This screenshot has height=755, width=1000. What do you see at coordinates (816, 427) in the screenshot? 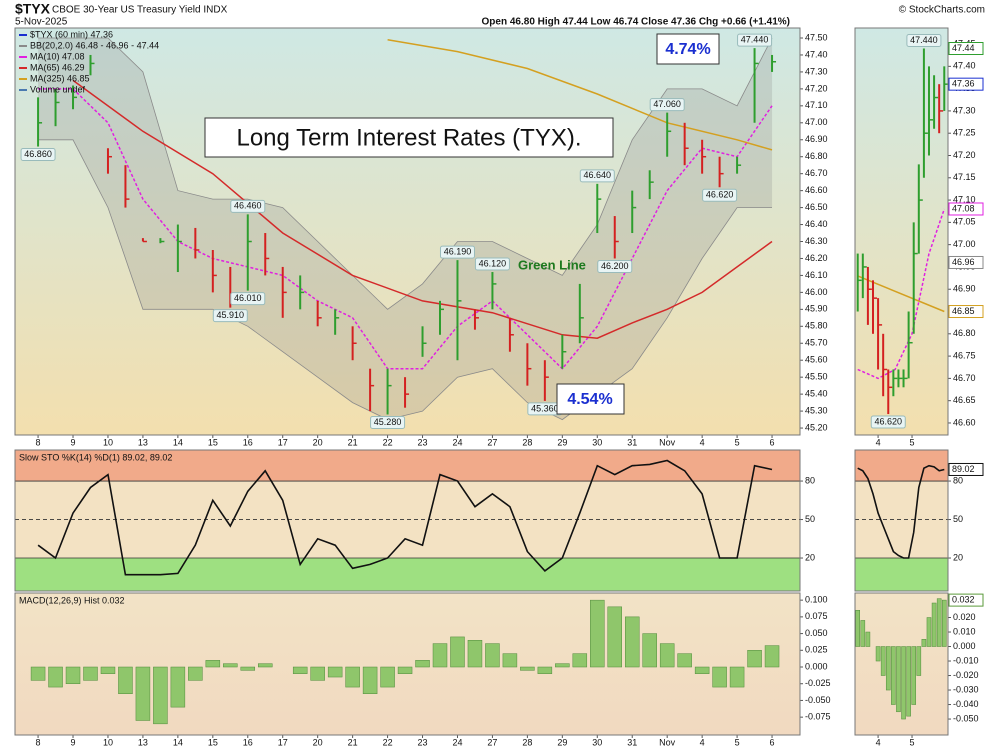
I see `y-tick-label: 45.20` at bounding box center [816, 427].